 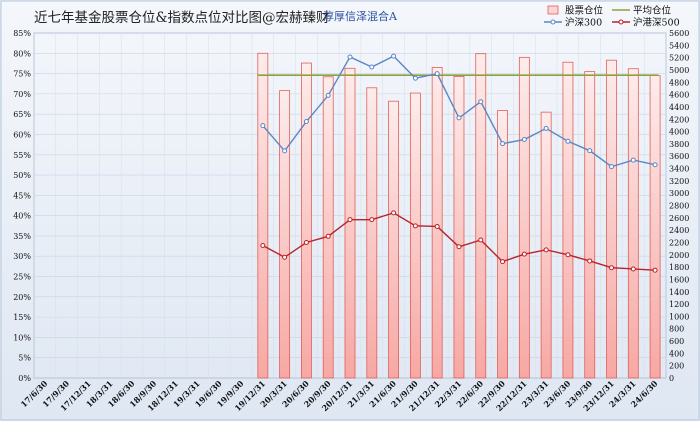 What do you see at coordinates (24, 378) in the screenshot?
I see `left-tick-label: 0%` at bounding box center [24, 378].